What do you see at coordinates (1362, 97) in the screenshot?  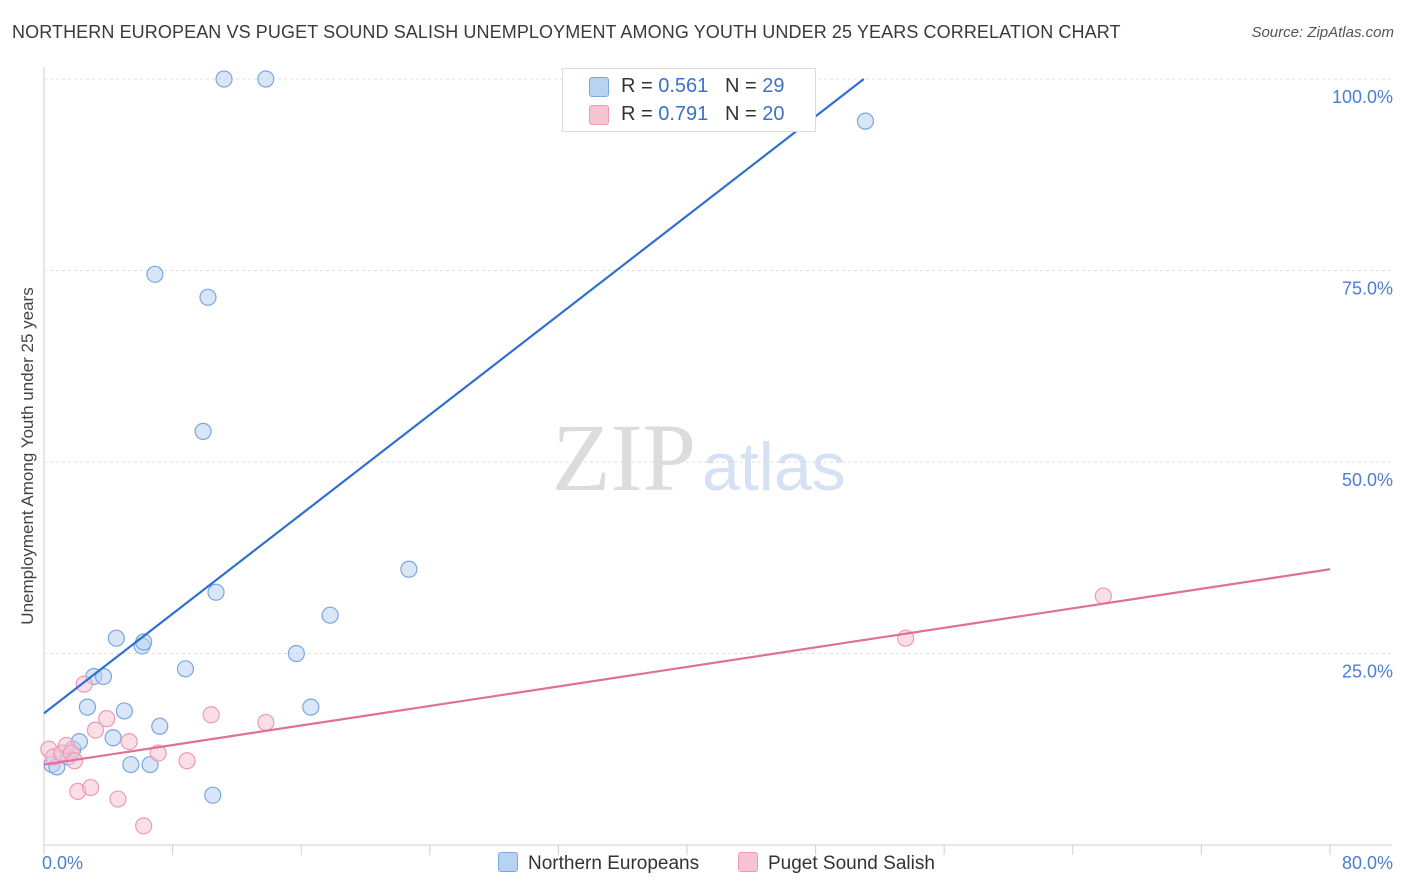 I see `y-tick-label: 100.0%` at bounding box center [1362, 97].